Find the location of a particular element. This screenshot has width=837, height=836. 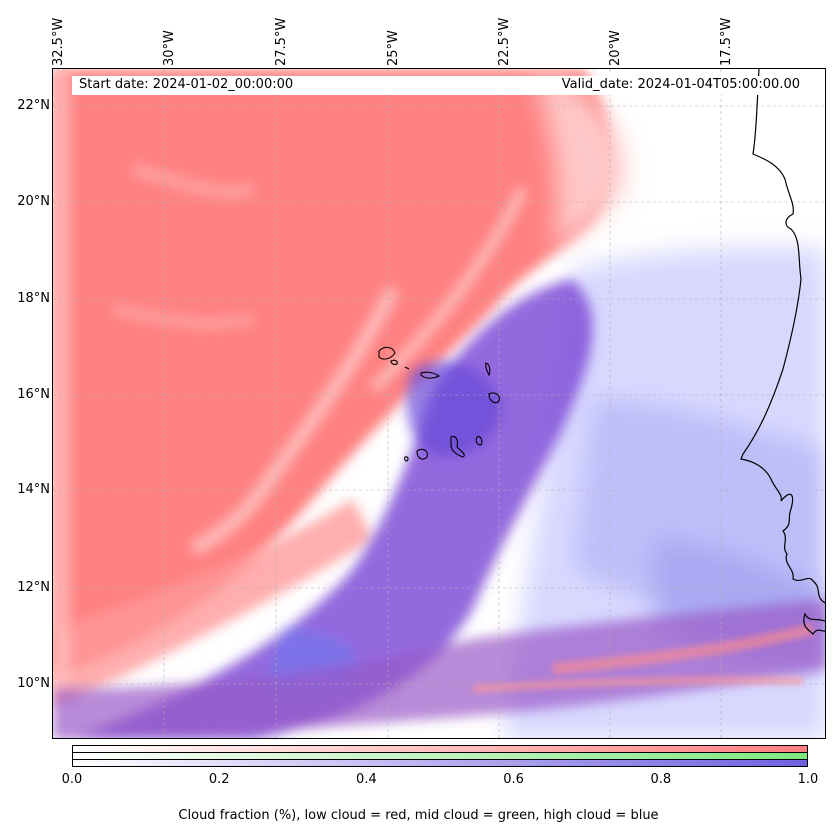

colorbar-tick: 0.0 is located at coordinates (72, 779).